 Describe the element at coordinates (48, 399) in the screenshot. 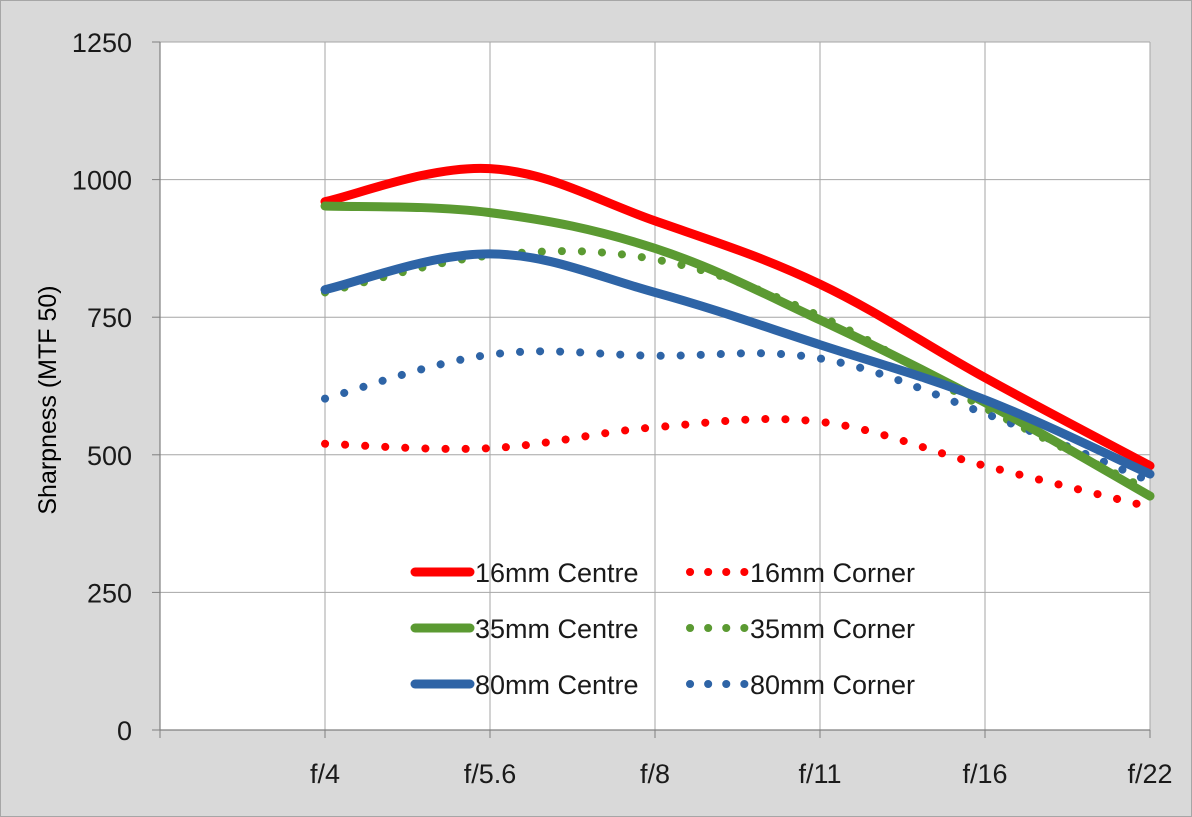

I see `y-axis-label: Sharpness (MTF 50)` at that location.